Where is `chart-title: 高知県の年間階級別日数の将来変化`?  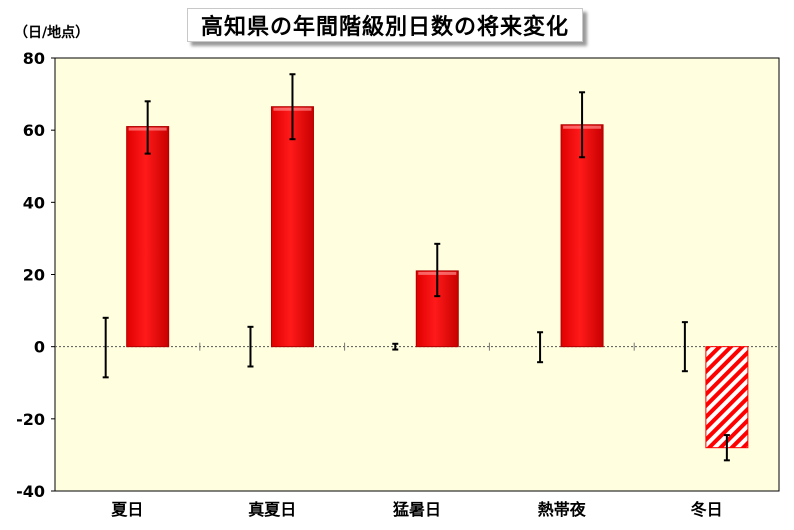
chart-title: 高知県の年間階級別日数の将来変化 is located at coordinates (385, 25).